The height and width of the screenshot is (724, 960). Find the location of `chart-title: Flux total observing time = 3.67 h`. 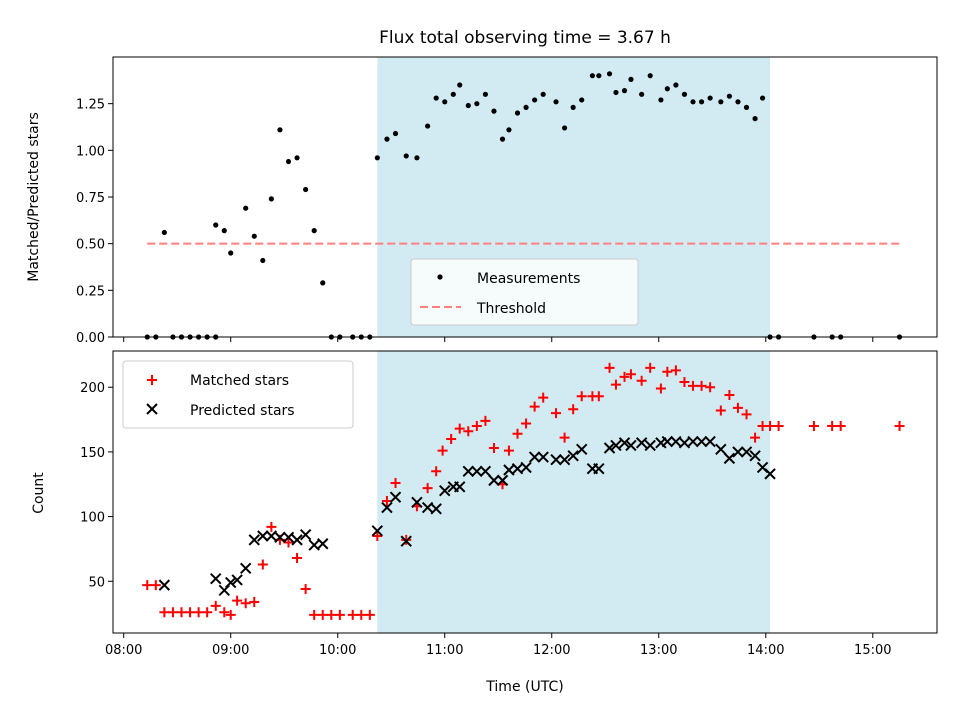

chart-title: Flux total observing time = 3.67 h is located at coordinates (525, 38).